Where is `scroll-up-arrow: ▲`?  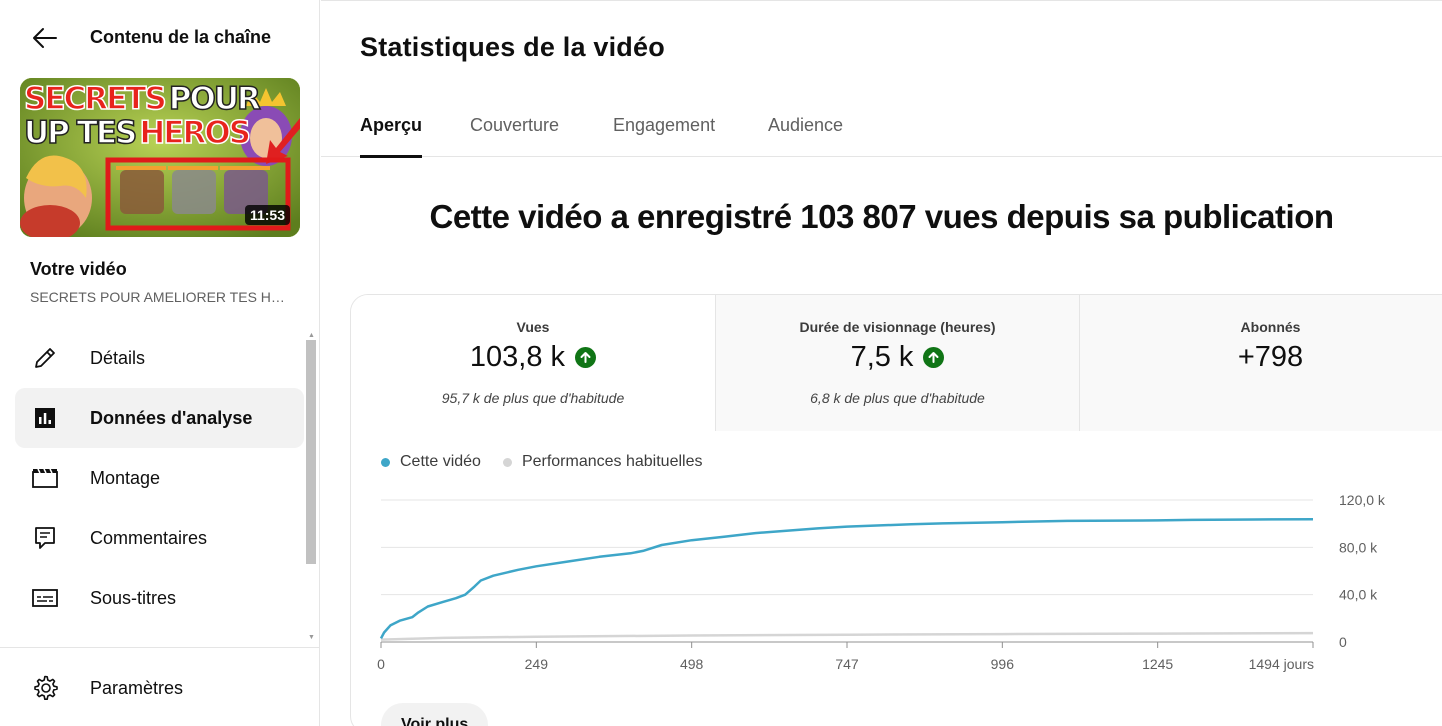
scroll-up-arrow: ▲ is located at coordinates (311, 335).